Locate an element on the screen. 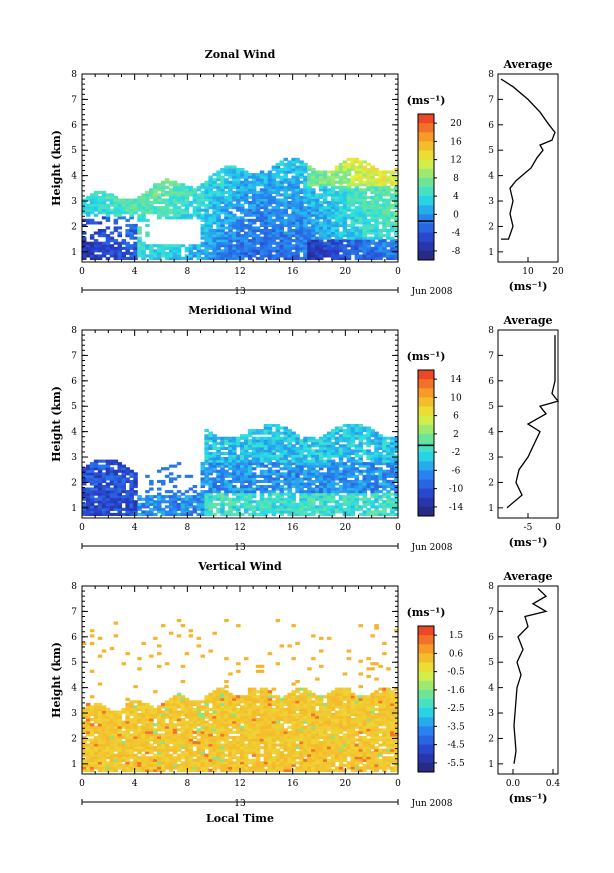 Image resolution: width=614 pixels, height=873 pixels. colorbar-tick-label: 12 is located at coordinates (455, 161).